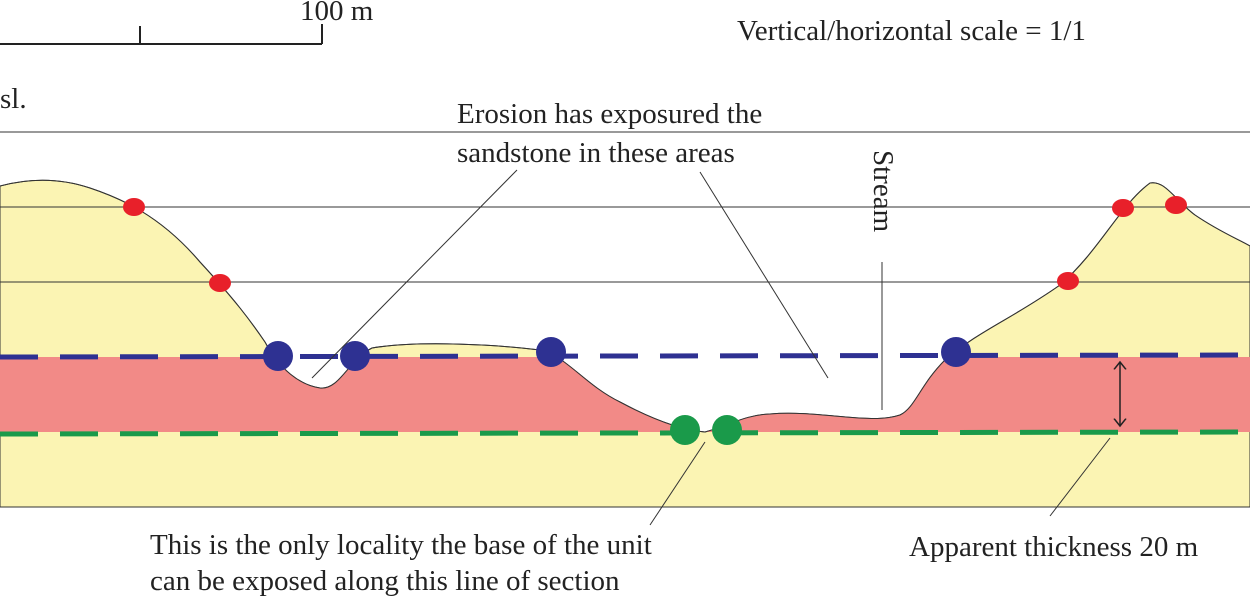 Image resolution: width=1250 pixels, height=598 pixels. Describe the element at coordinates (625, 394) in the screenshot. I see `sandstone-unit` at that location.